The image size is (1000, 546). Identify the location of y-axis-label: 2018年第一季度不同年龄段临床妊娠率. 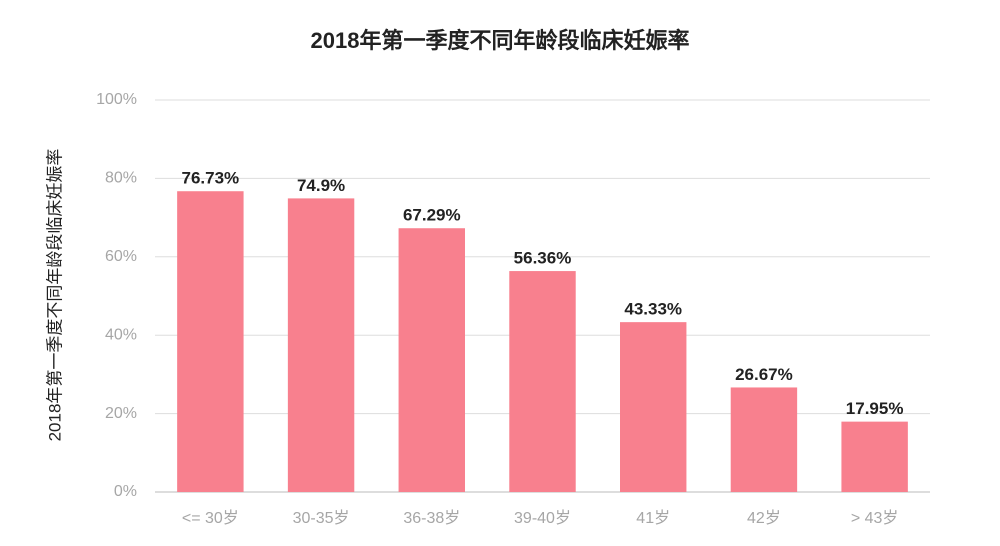
(54, 295).